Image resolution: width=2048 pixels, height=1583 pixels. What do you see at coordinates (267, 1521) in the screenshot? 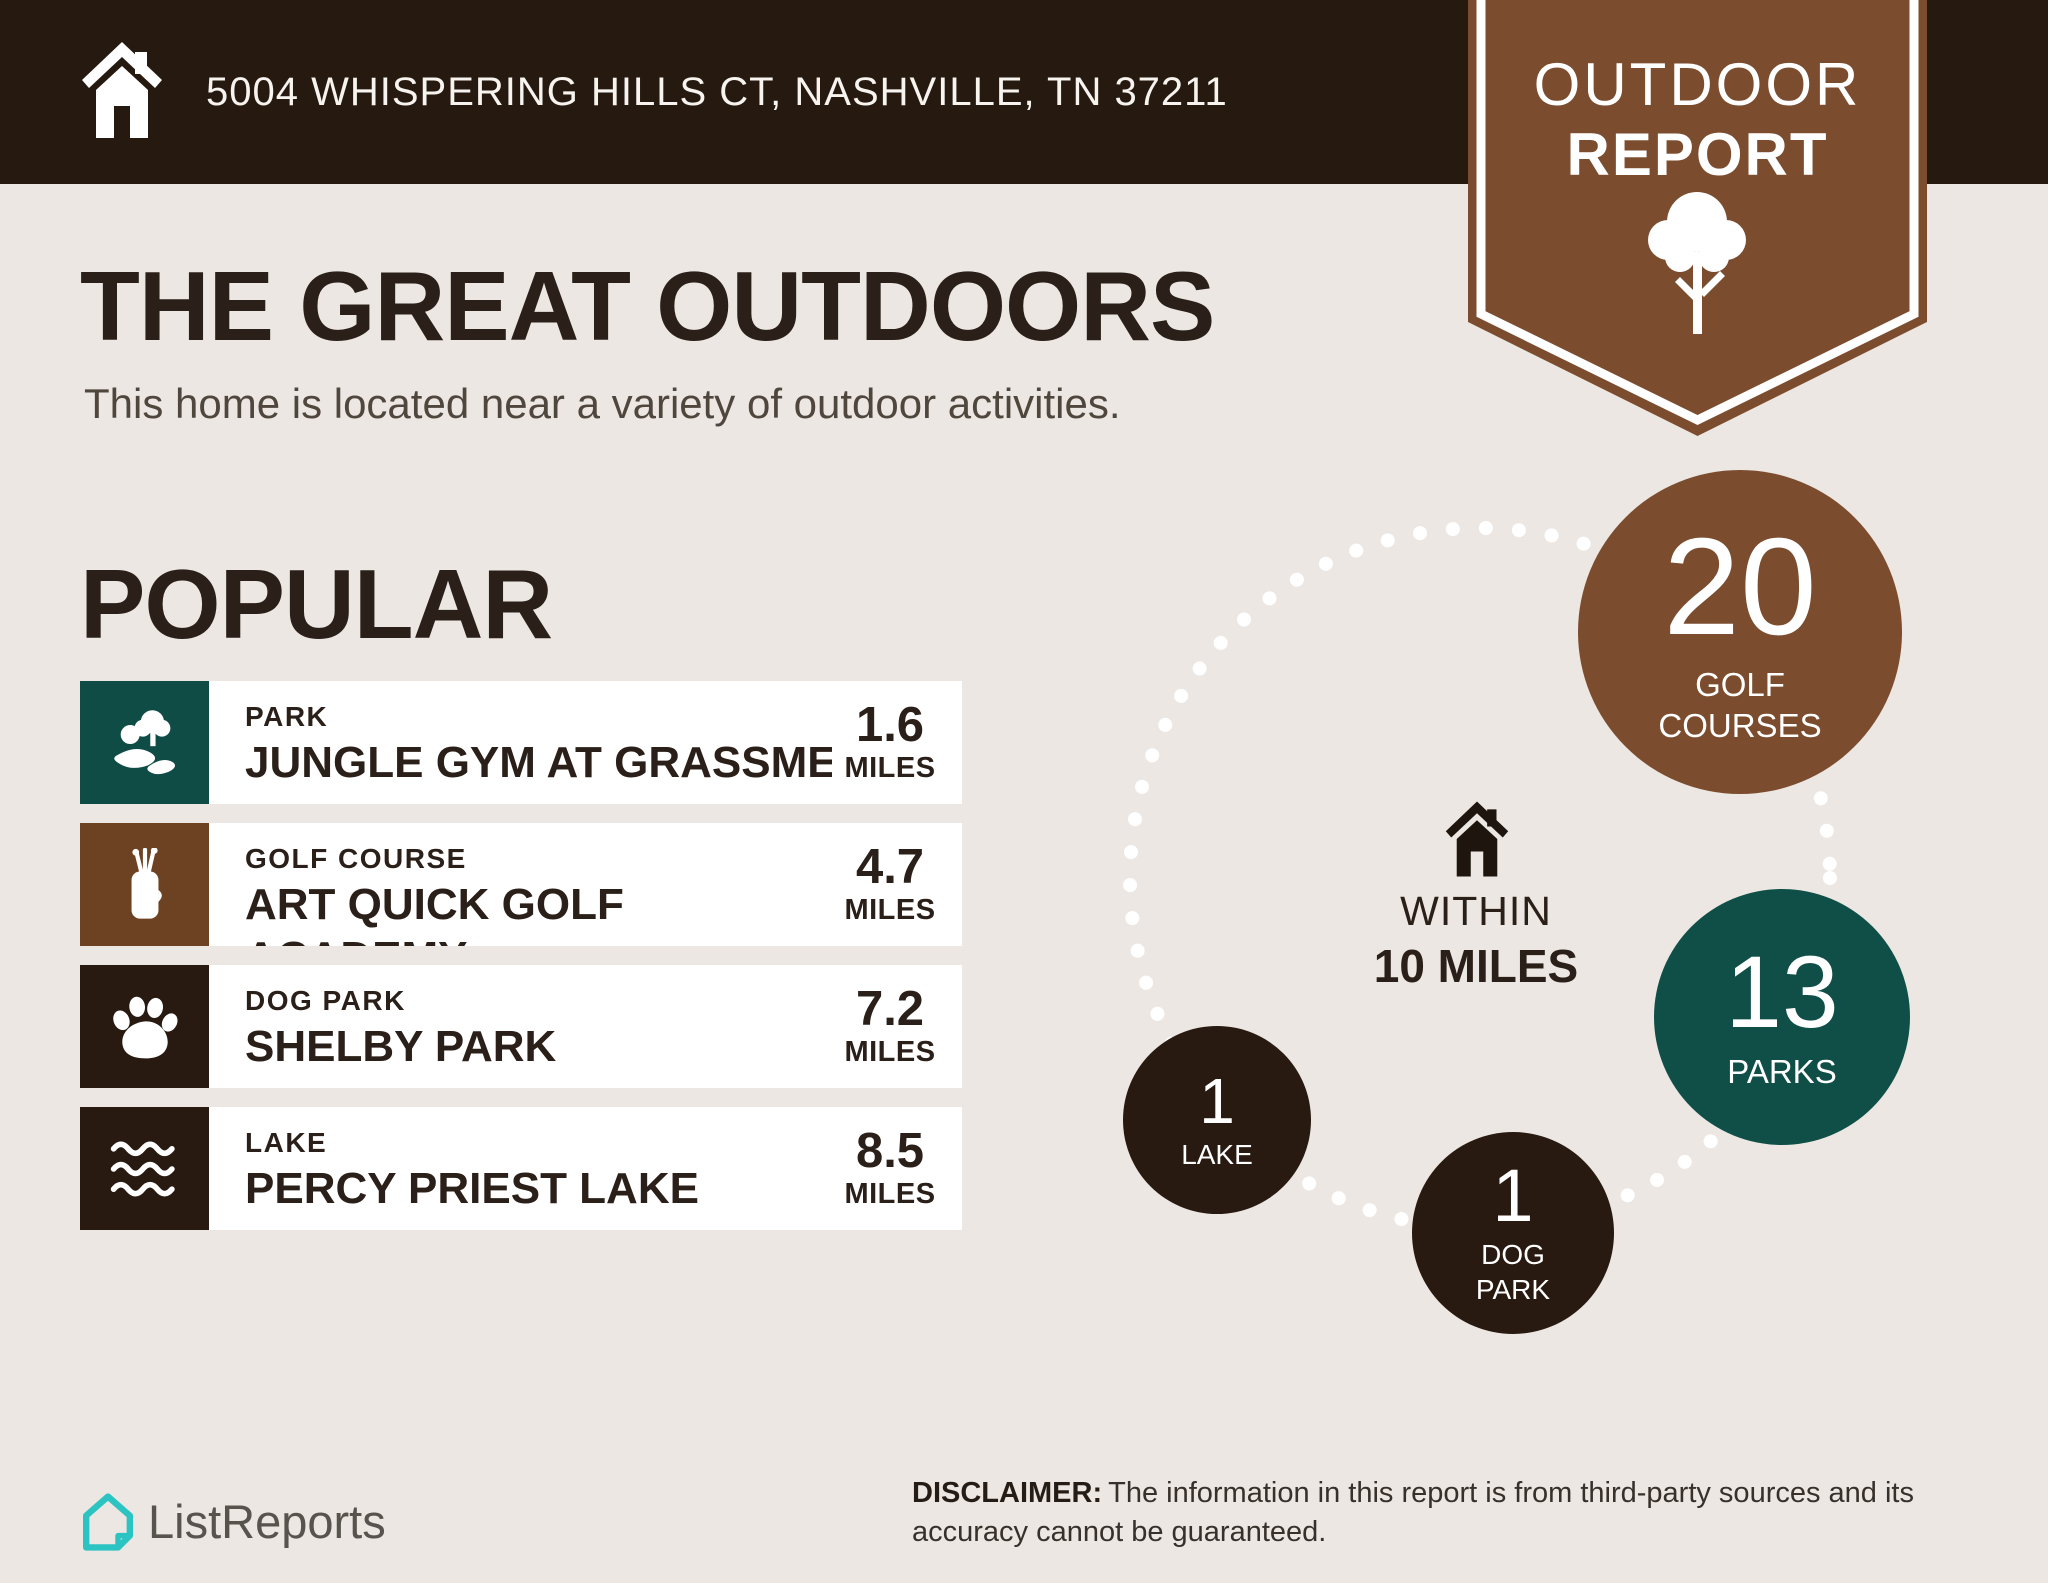
I see `listreports-brand-text: ListReports` at bounding box center [267, 1521].